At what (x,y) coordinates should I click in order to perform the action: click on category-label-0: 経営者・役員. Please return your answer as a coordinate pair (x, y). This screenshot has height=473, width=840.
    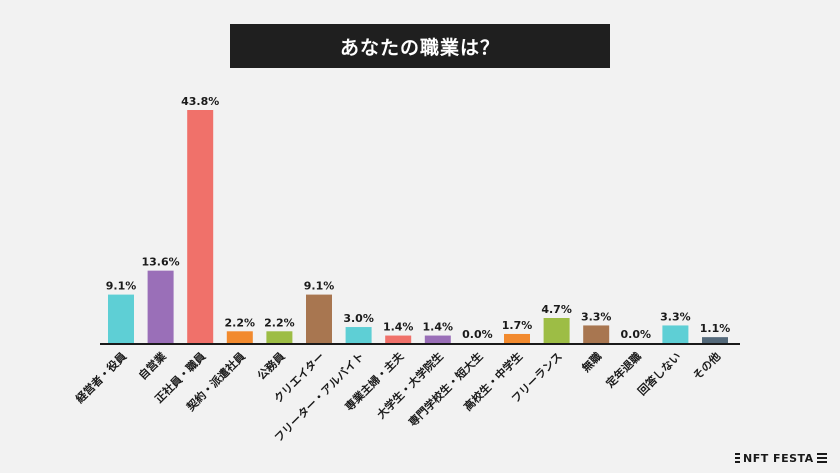
    Looking at the image, I should click on (101, 377).